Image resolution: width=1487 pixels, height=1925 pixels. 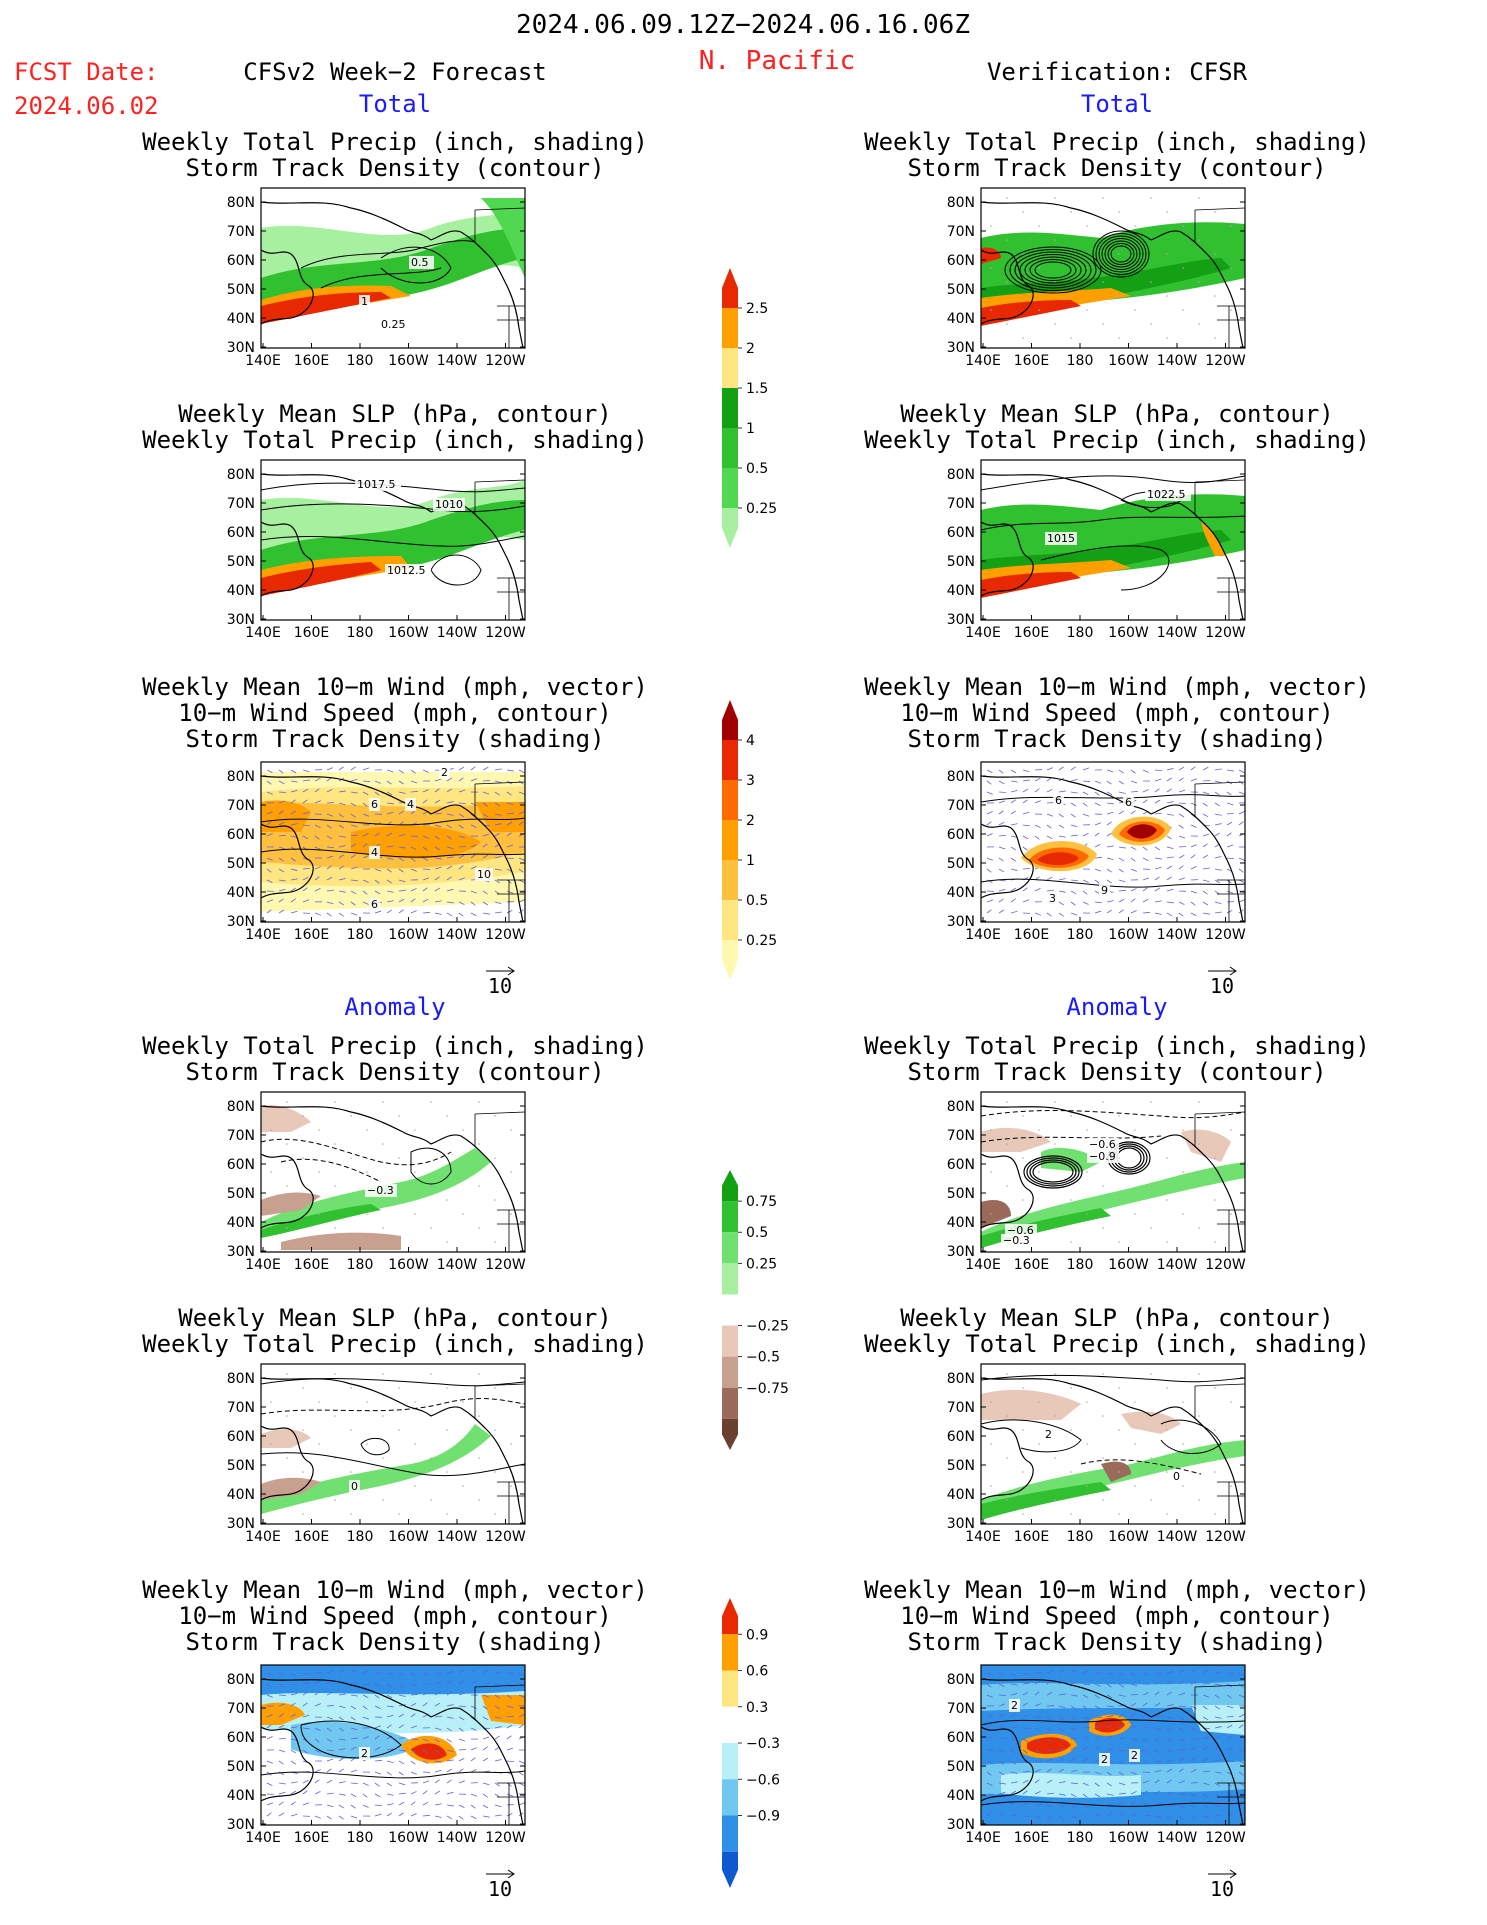 I want to click on panel-title-line: Weekly Mean 10−m Wind (mph, vector), so click(x=1117, y=687).